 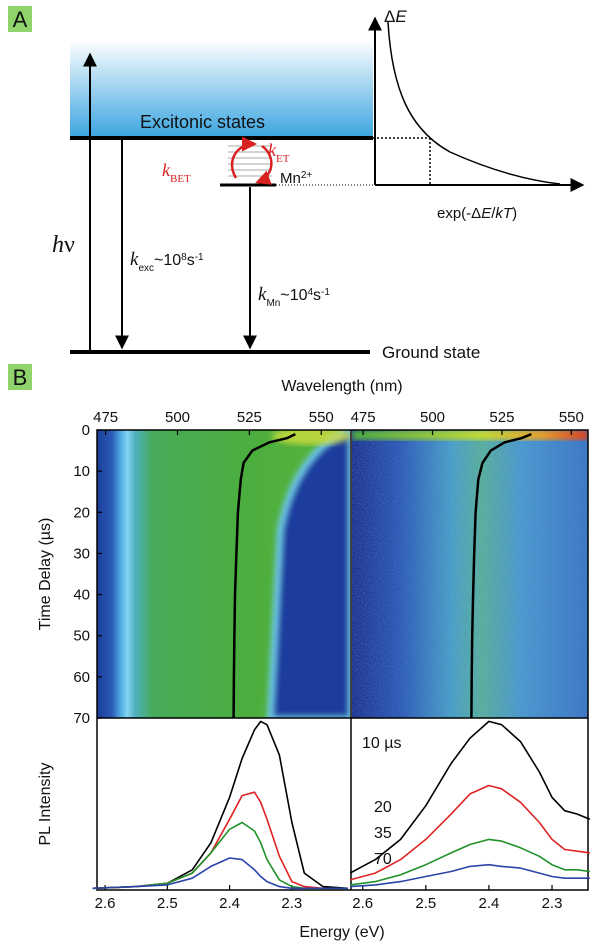 I want to click on y-tick-label: 60, so click(x=81, y=677).